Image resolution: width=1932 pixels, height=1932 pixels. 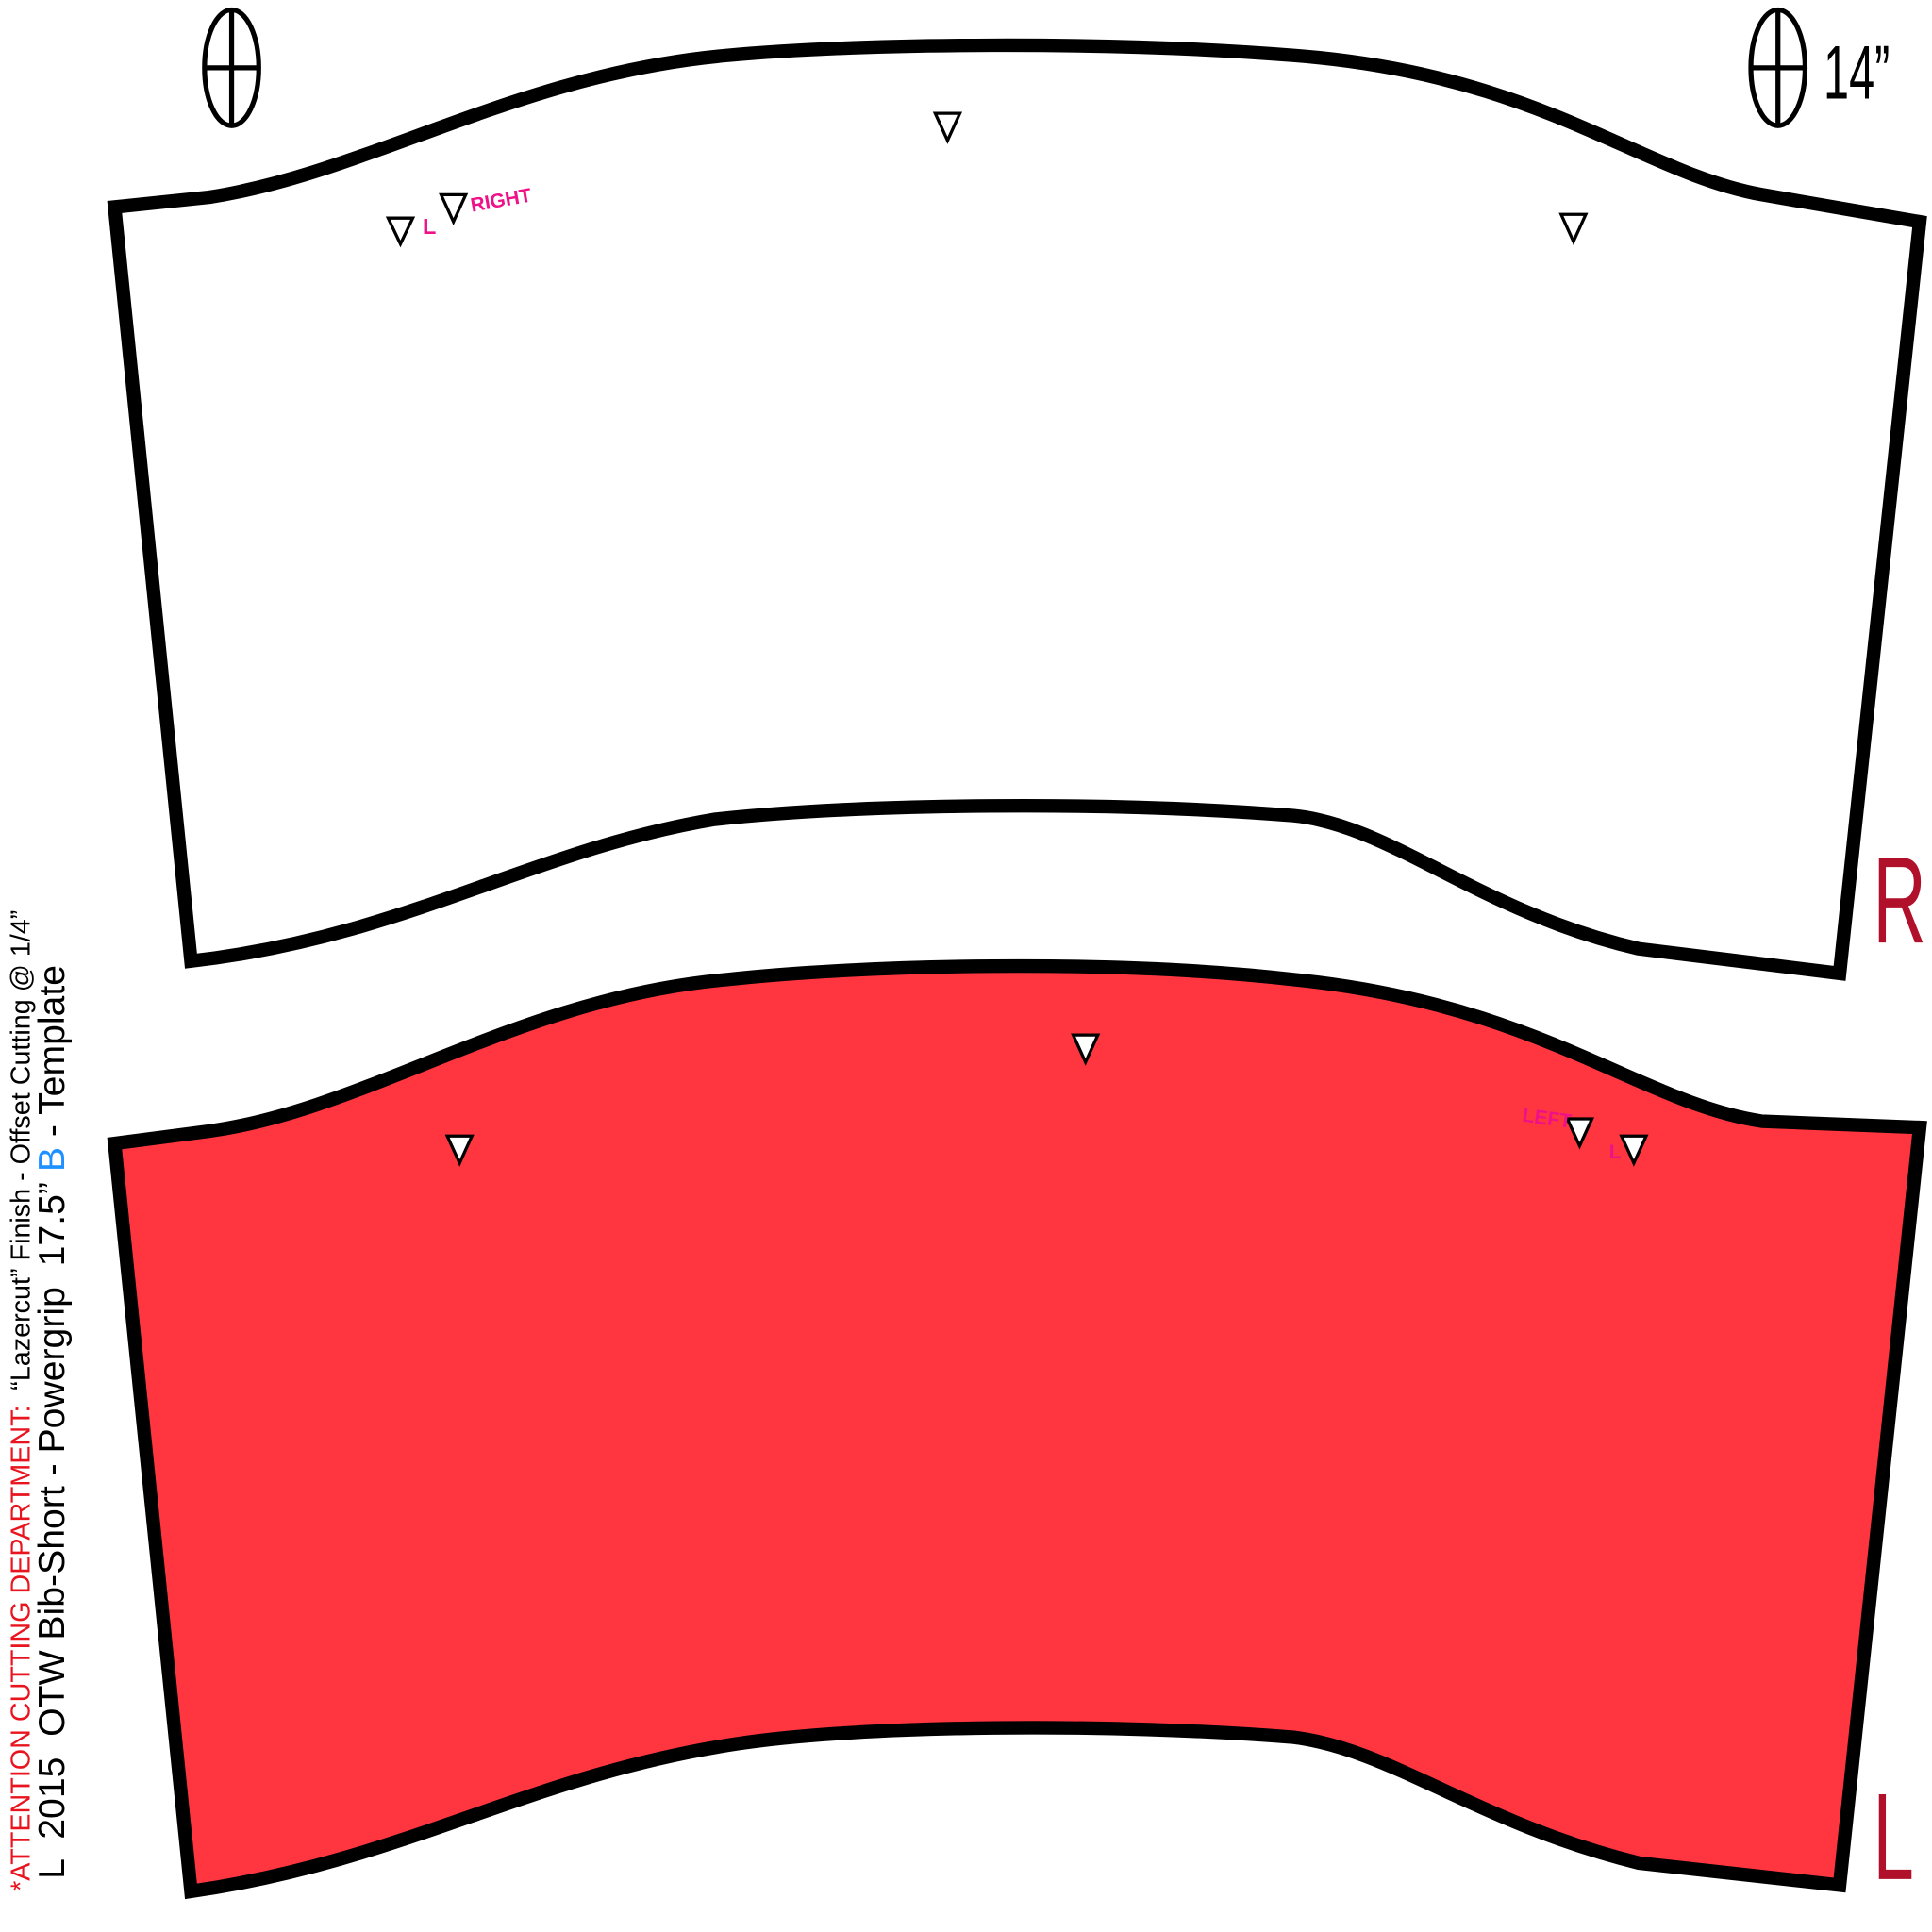 I want to click on variant: B, so click(x=53, y=1160).